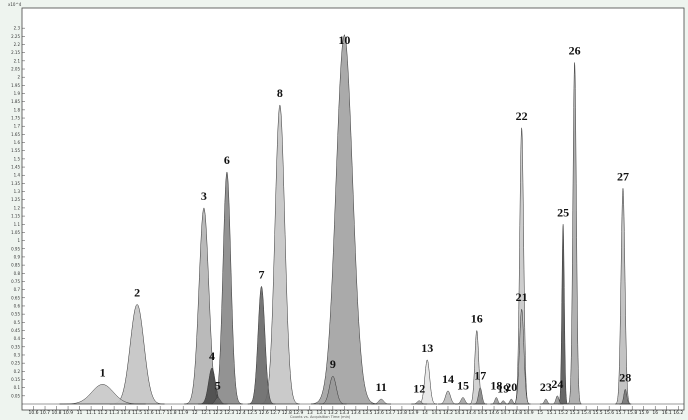 This screenshot has width=688, height=420. What do you see at coordinates (621, 413) in the screenshot?
I see `x-tick-label: 15.7` at bounding box center [621, 413].